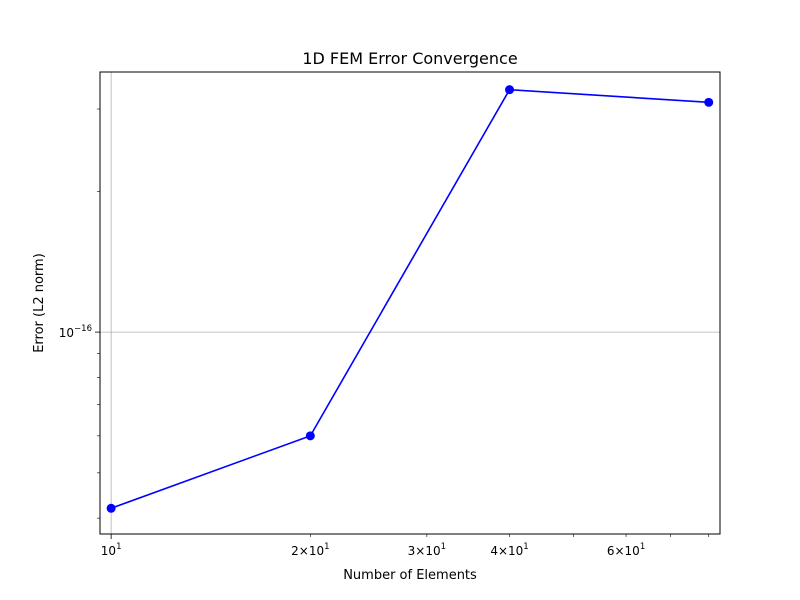  I want to click on y-axis-label: Error (L2 norm), so click(39, 303).